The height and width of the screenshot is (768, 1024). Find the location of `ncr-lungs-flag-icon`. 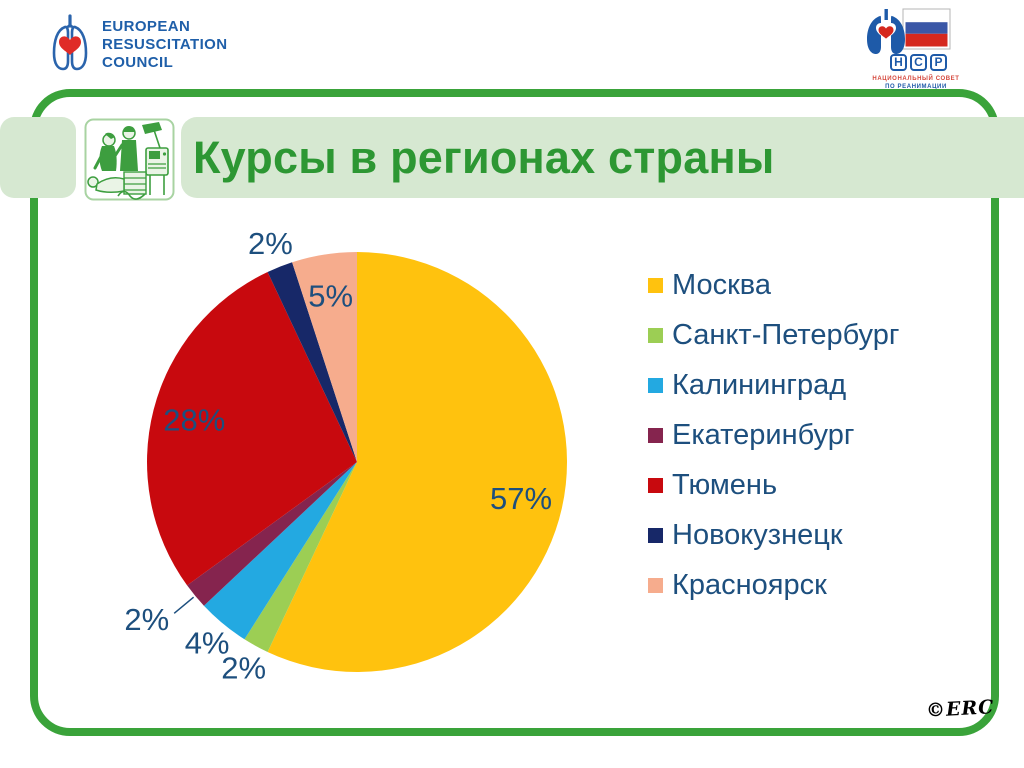

ncr-lungs-flag-icon is located at coordinates (909, 31).